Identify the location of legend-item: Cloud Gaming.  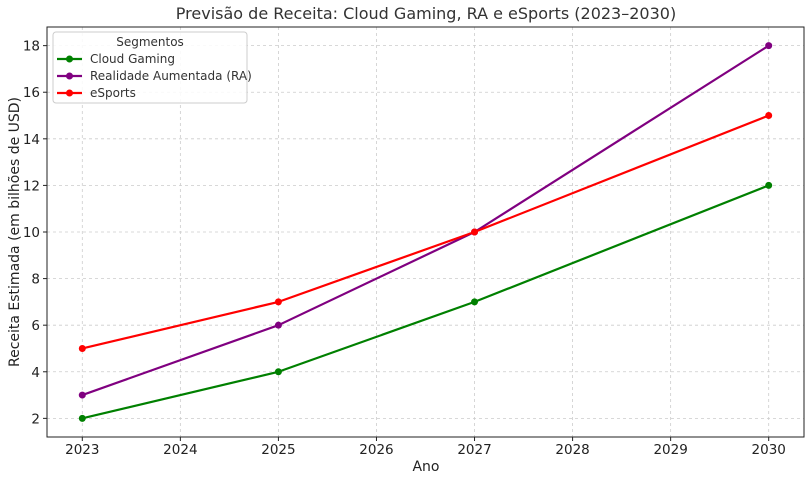
(116, 59).